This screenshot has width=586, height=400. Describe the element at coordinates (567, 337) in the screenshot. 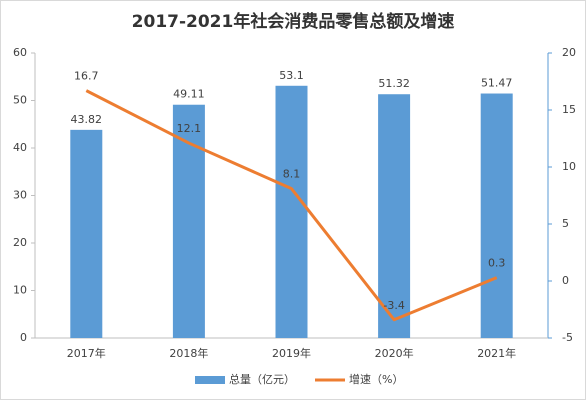

I see `y2-tick-label: -5` at that location.